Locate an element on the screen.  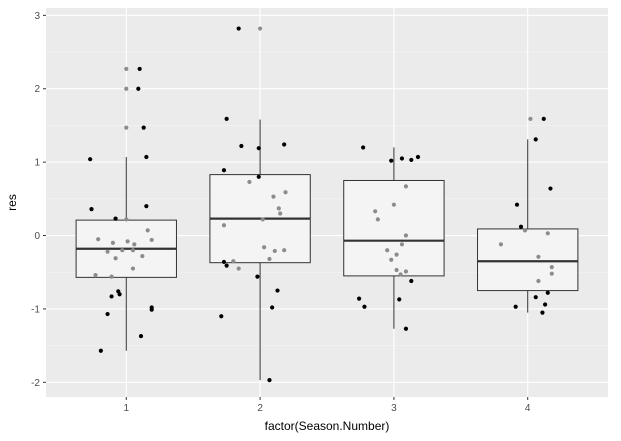
x-tick-label: 2 is located at coordinates (260, 408).